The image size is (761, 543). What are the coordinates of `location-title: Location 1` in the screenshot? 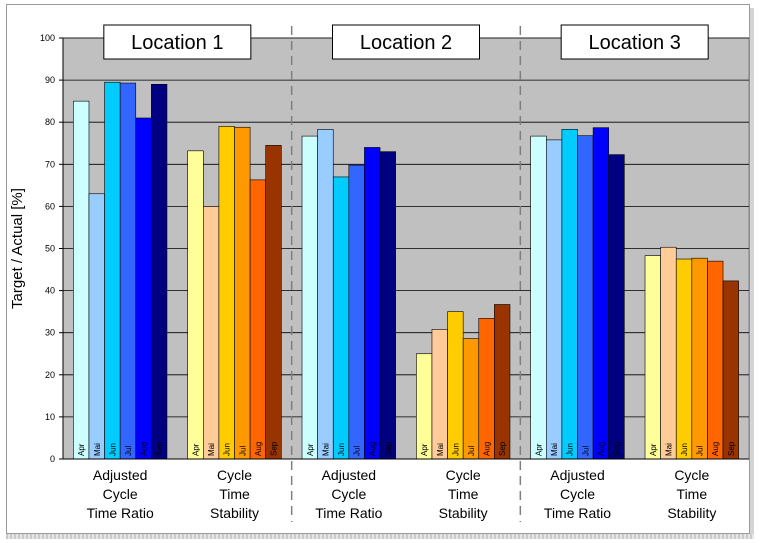 It's located at (177, 43).